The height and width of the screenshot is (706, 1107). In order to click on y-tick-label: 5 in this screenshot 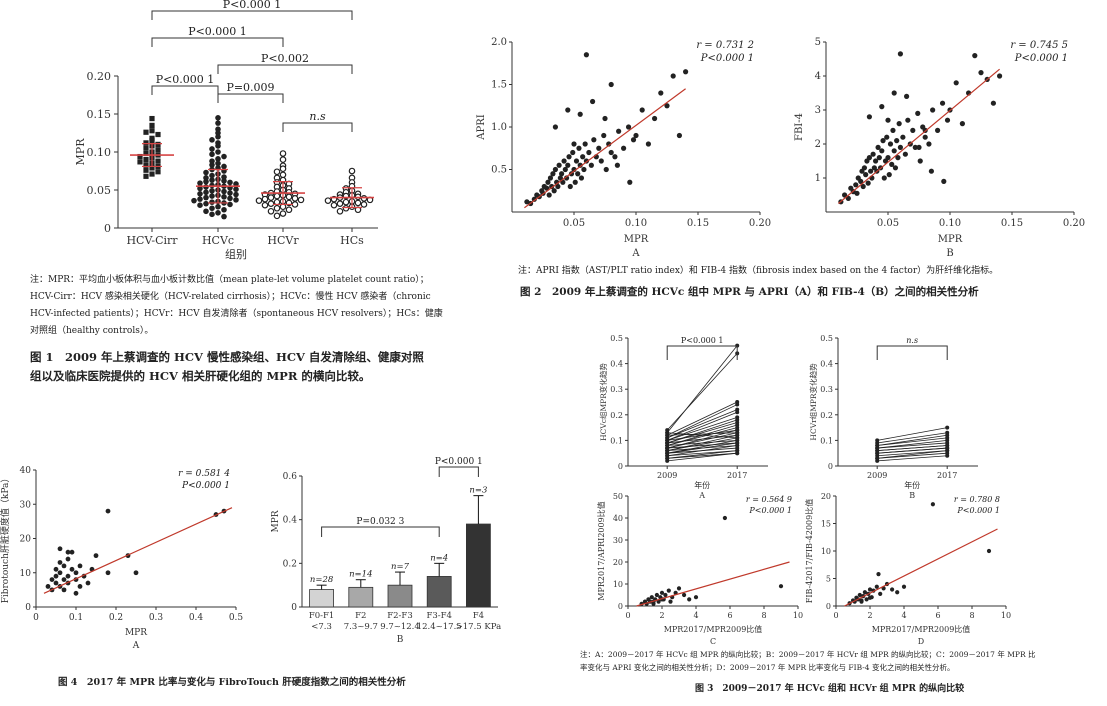, I will do `click(818, 42)`.